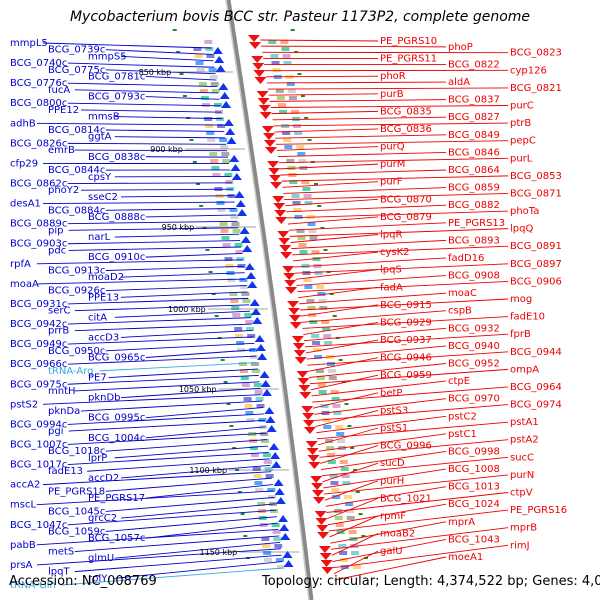  What do you see at coordinates (38, 465) in the screenshot?
I see `left-gene-label: BCG_1017c` at bounding box center [38, 465].